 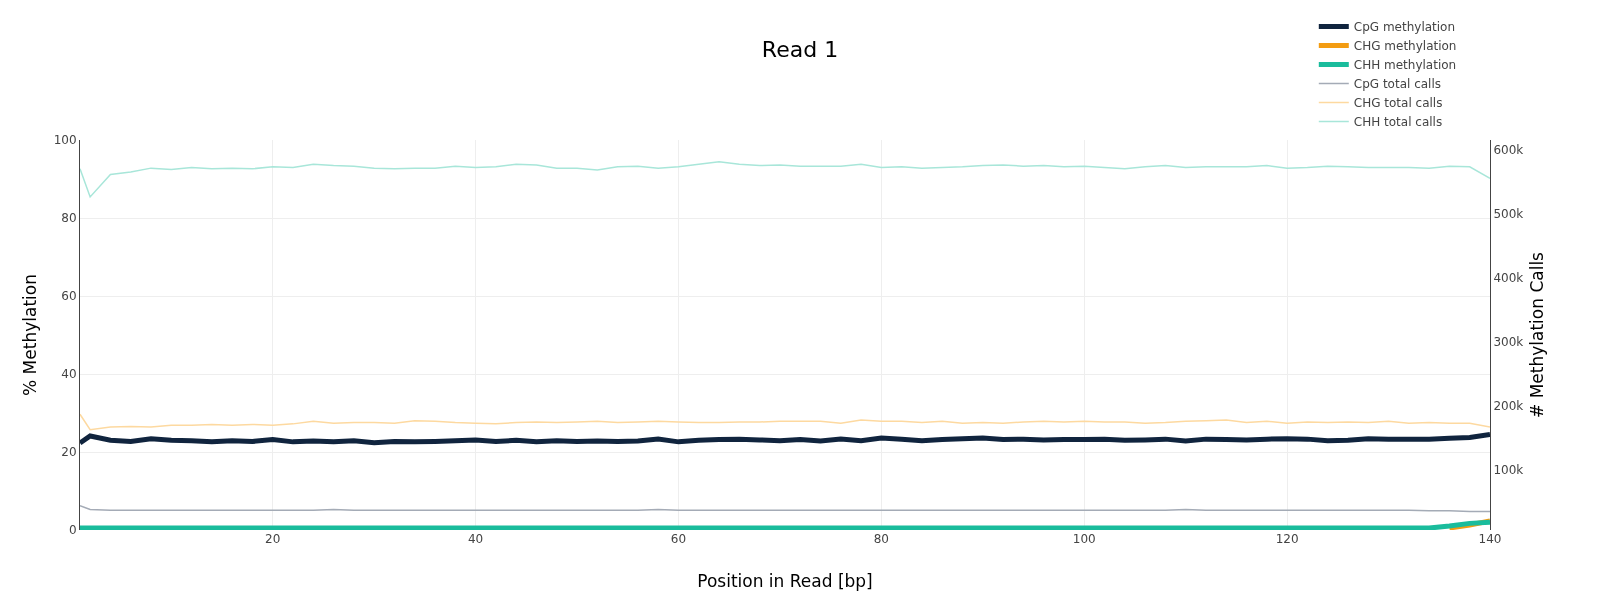 I want to click on y-tick-label: 100, so click(x=65, y=140).